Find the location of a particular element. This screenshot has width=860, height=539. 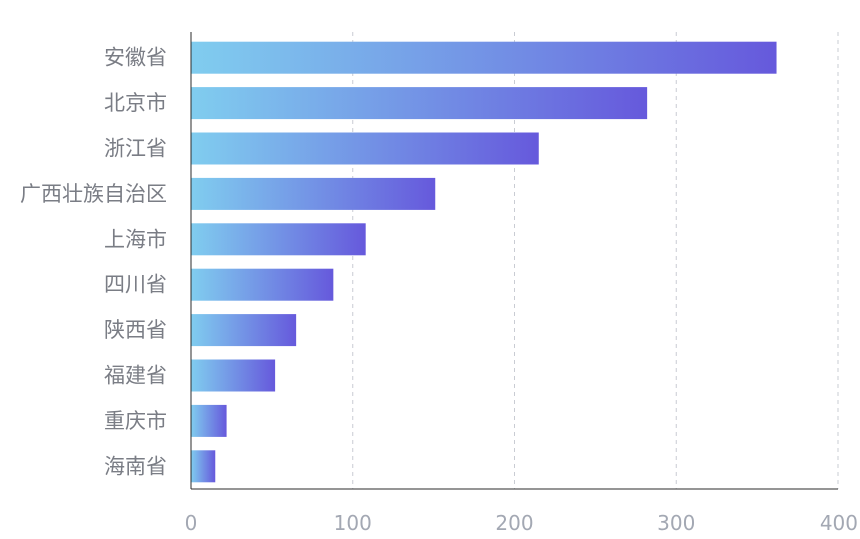

x-tick-label-300: 300 is located at coordinates (676, 523).